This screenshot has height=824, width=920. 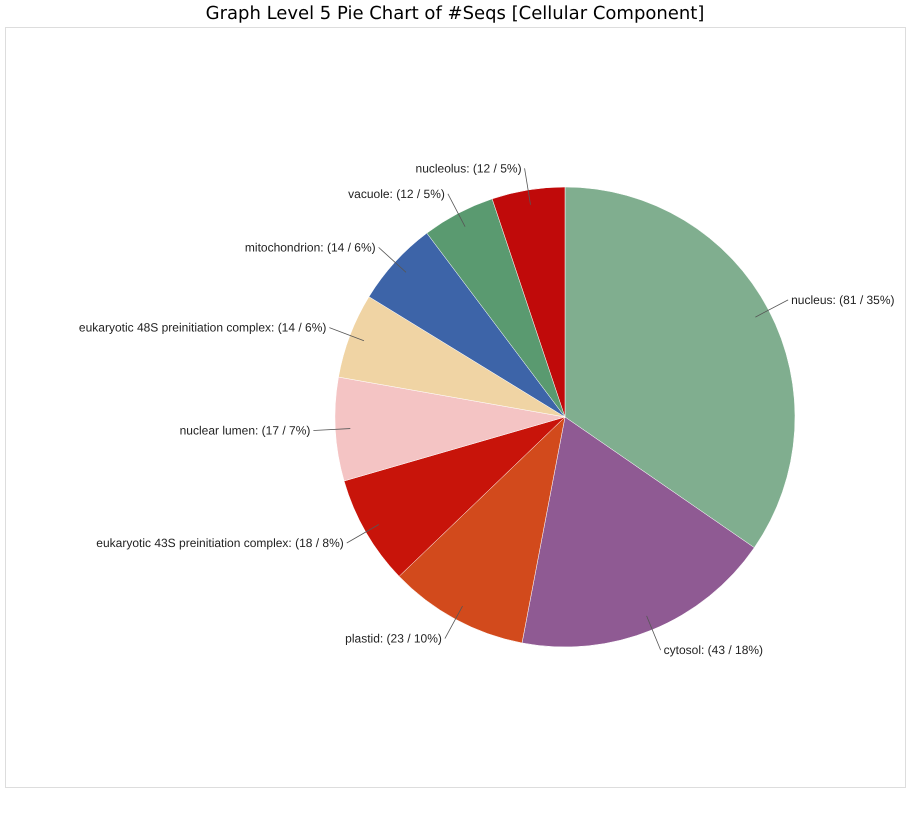 I want to click on slice-label: eukaryotic 48S preinitiation complex: (14 / 6%), so click(x=202, y=327).